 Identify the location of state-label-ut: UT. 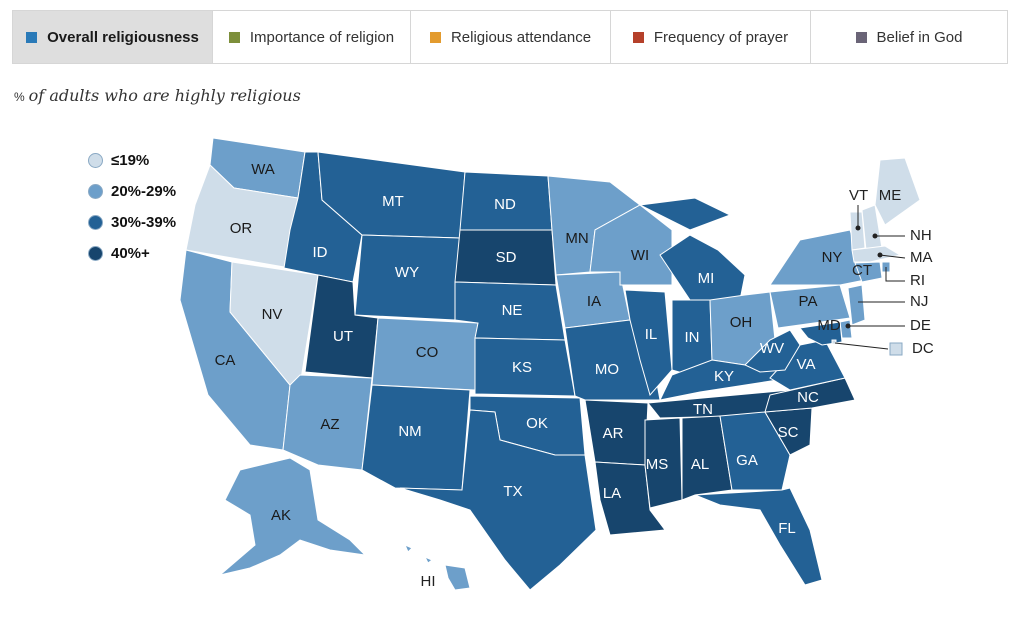
(343, 336).